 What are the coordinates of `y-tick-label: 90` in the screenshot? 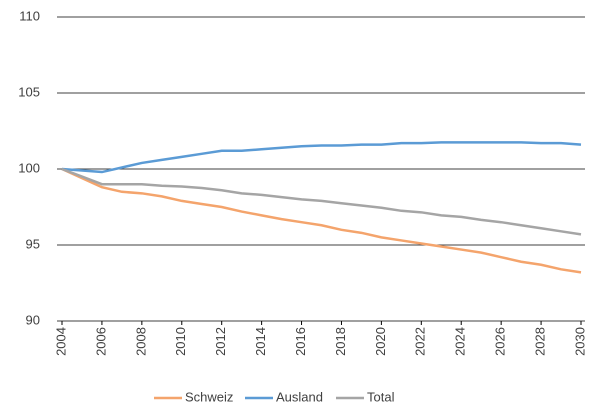 It's located at (33, 319).